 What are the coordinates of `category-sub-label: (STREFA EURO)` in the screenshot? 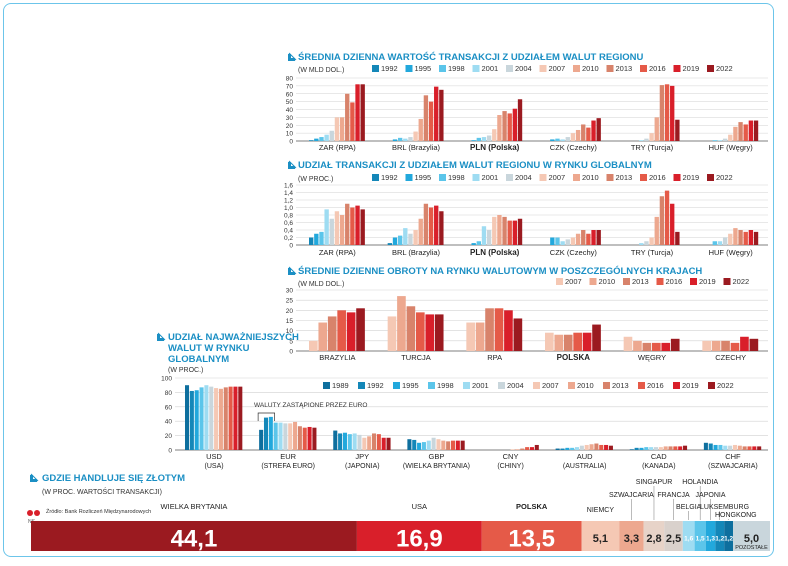 It's located at (288, 466).